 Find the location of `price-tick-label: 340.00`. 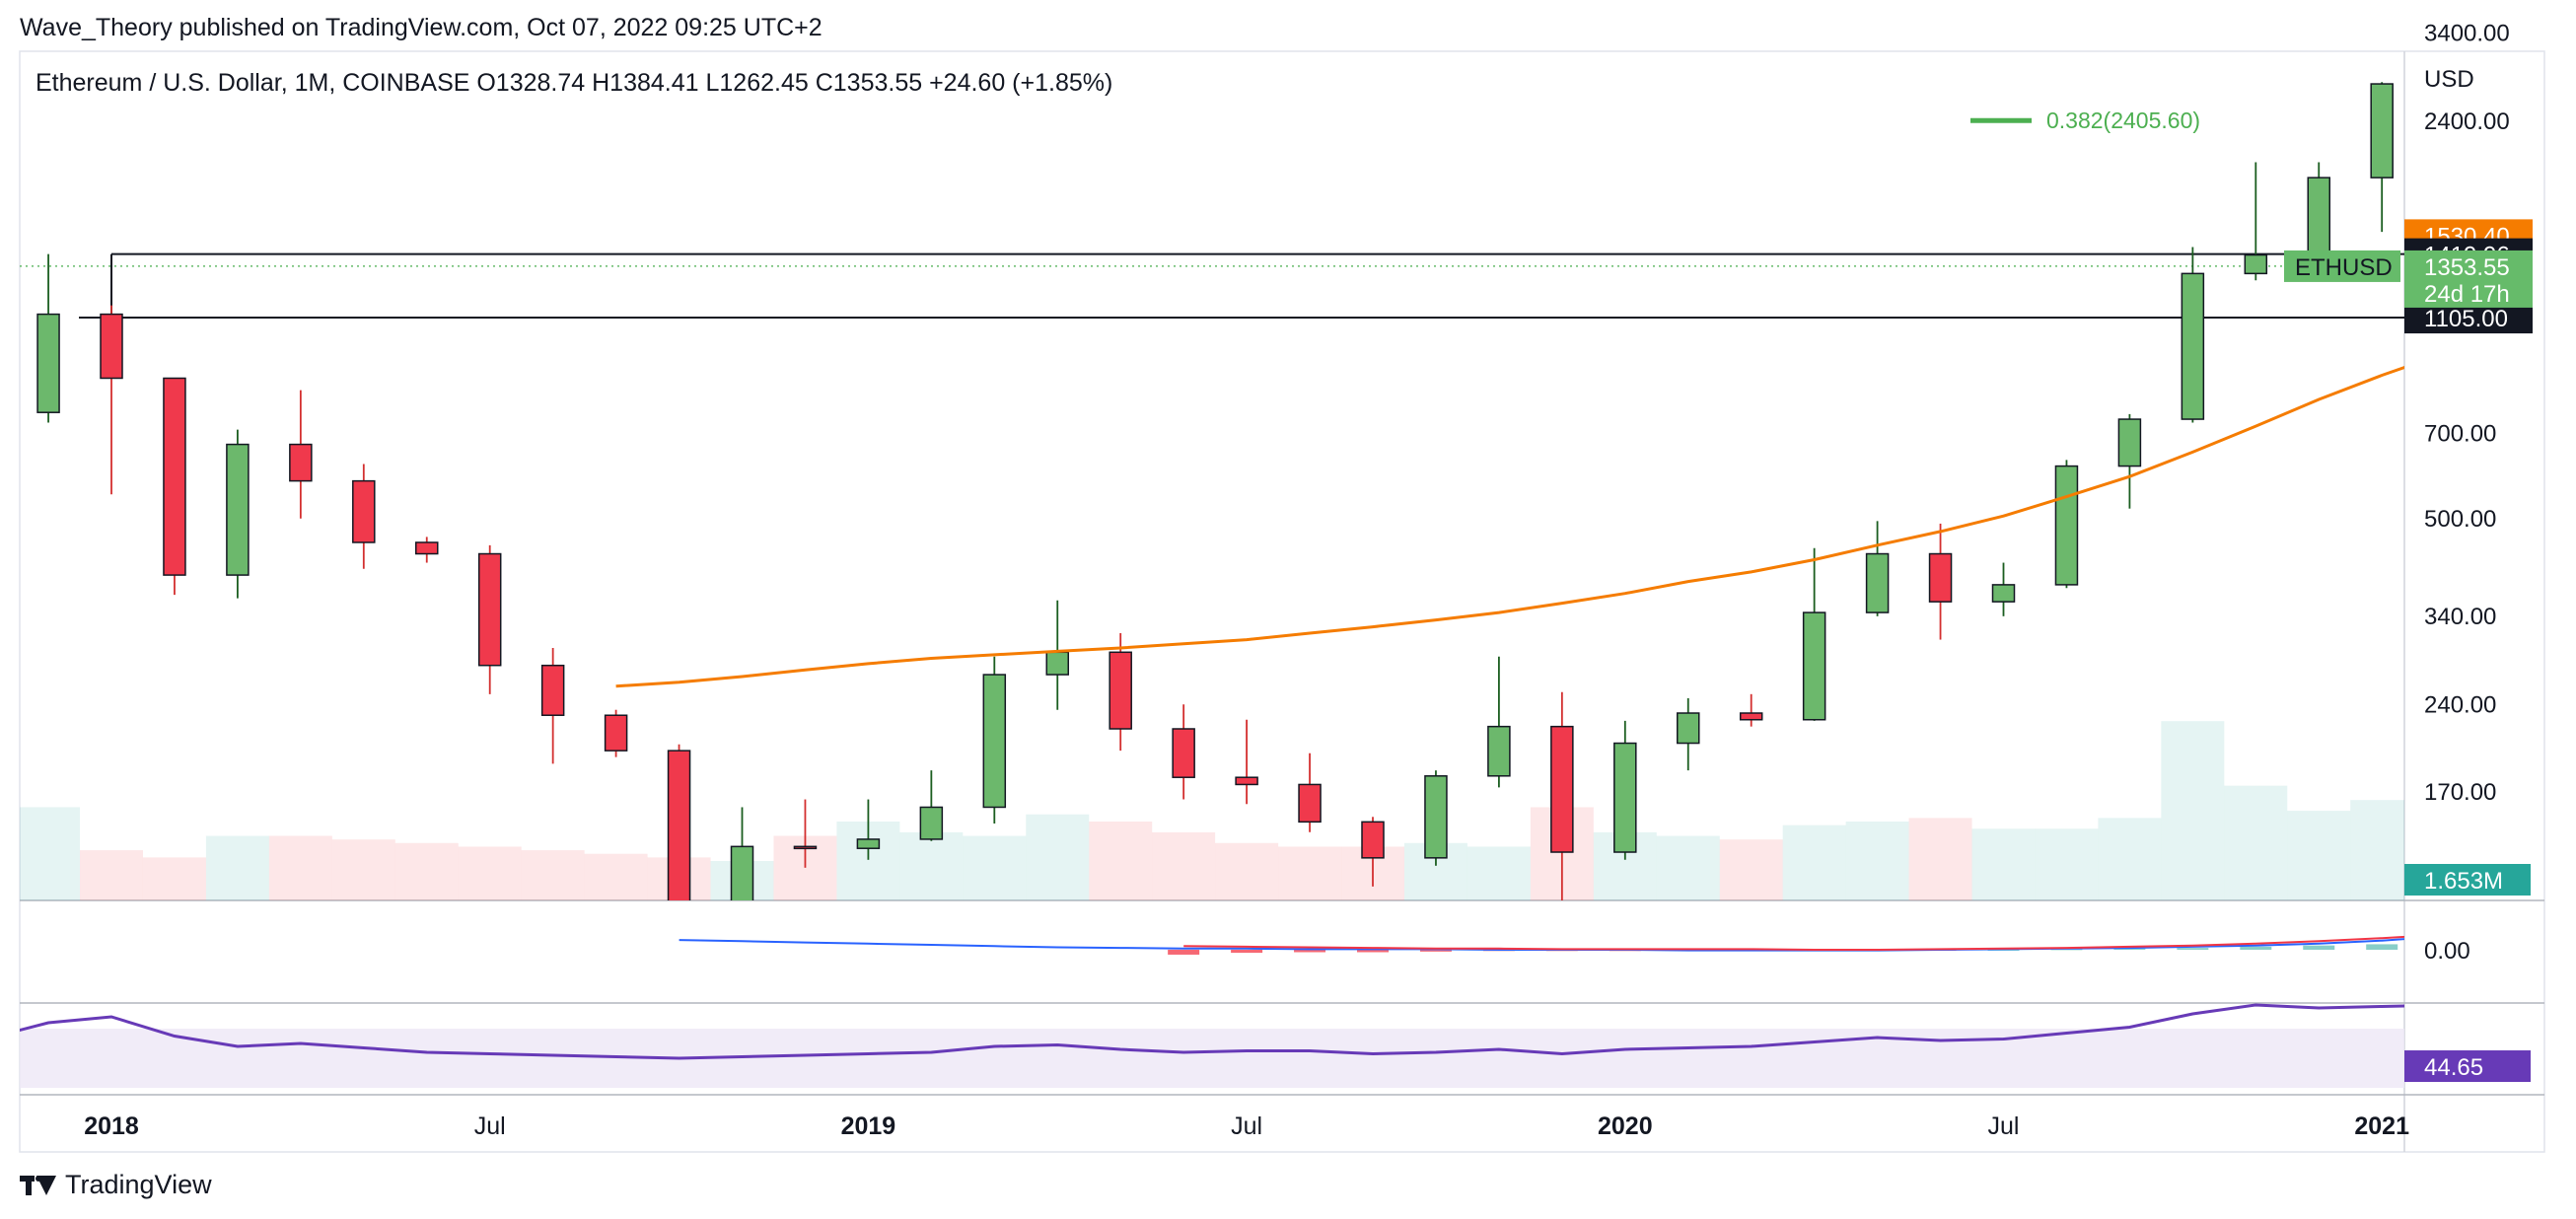

price-tick-label: 340.00 is located at coordinates (2460, 617).